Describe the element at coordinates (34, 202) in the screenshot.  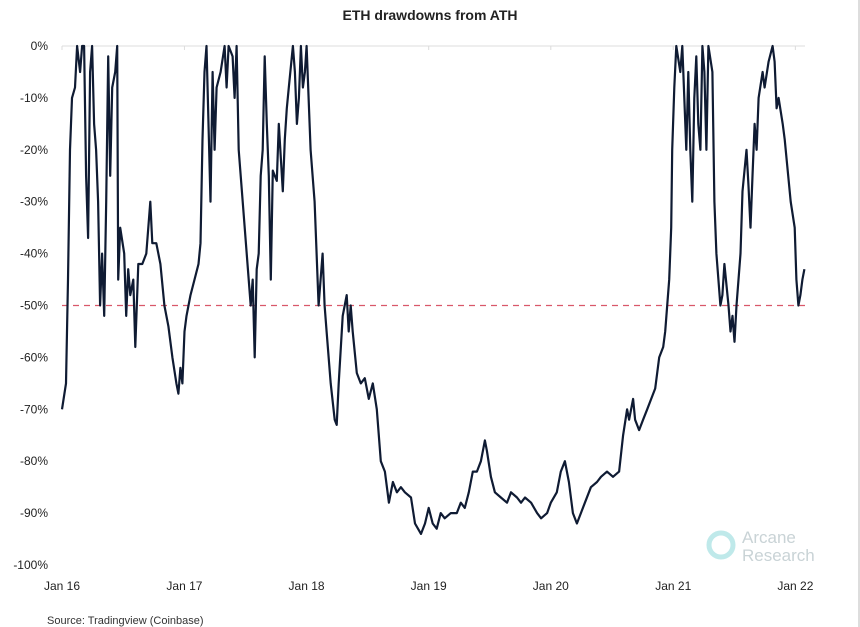
I see `y-tick-label: -30%` at that location.